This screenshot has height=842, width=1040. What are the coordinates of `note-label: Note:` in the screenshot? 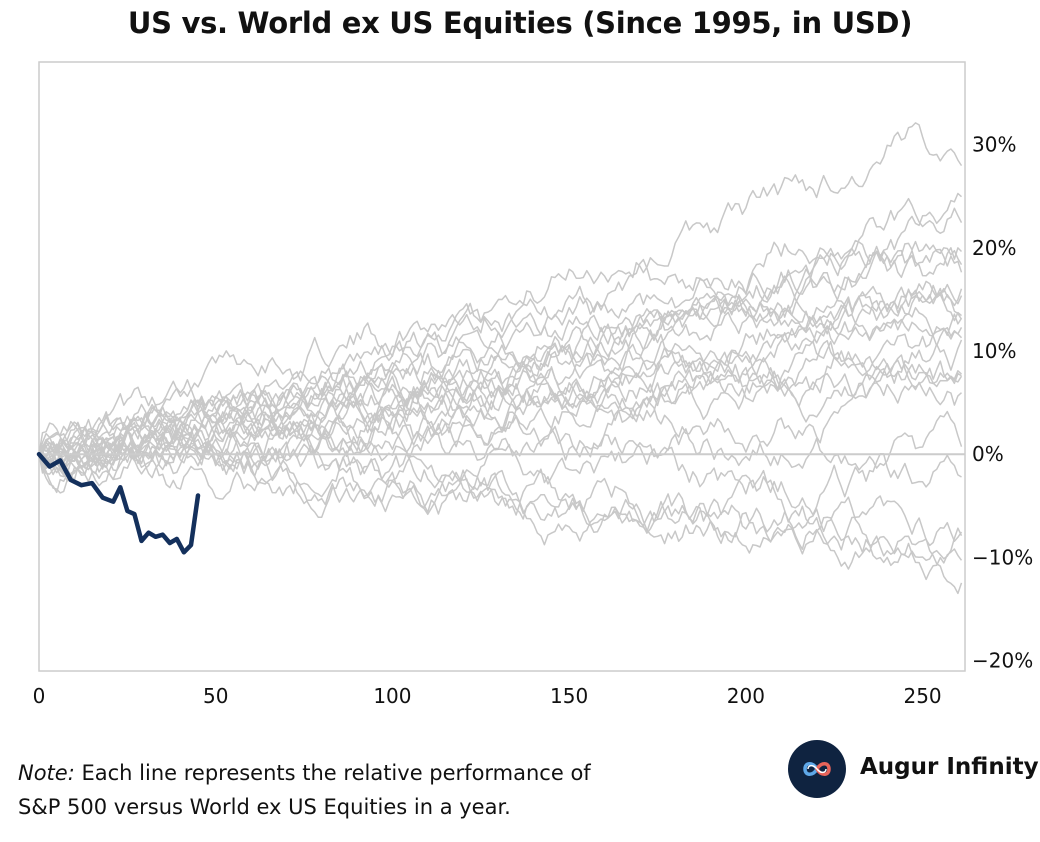 It's located at (46, 773).